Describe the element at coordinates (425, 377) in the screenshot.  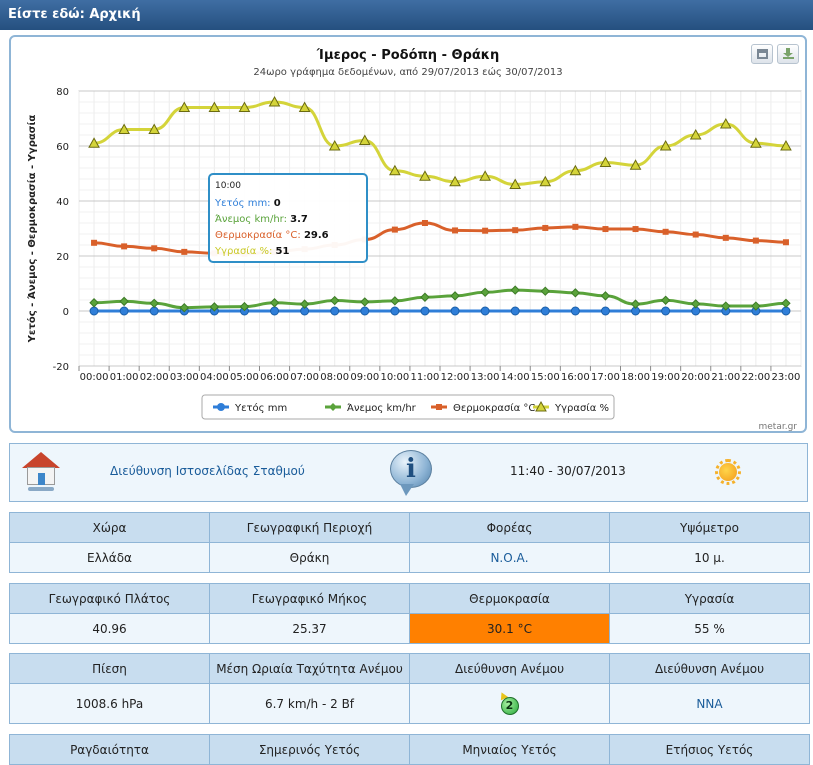
I see `x-tick-label: 11:00` at that location.